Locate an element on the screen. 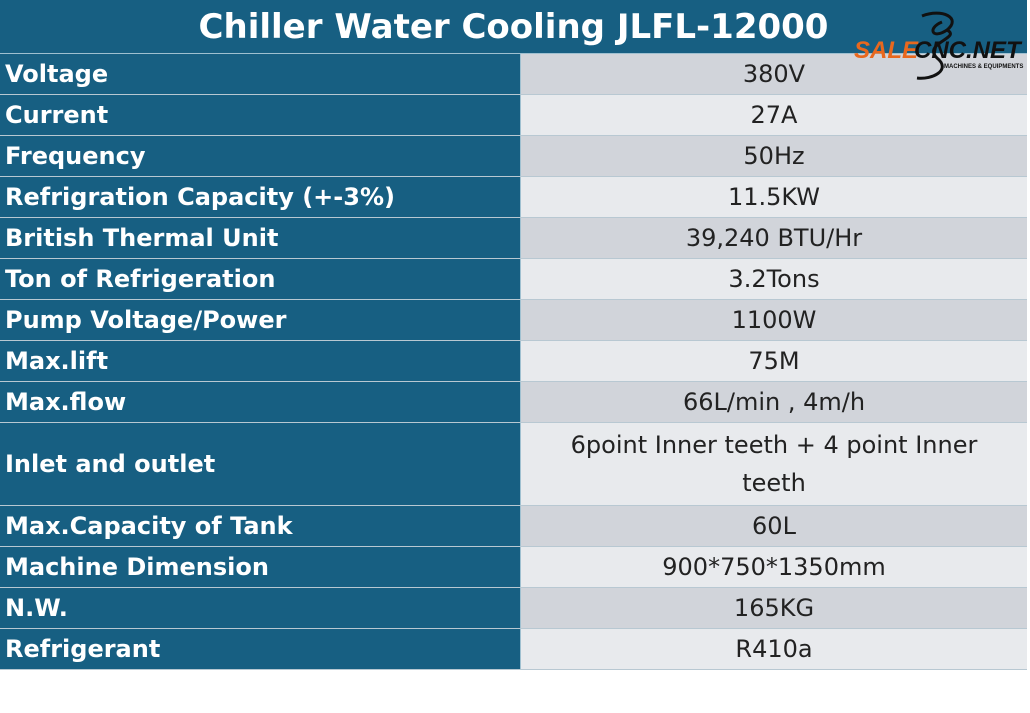 Image resolution: width=1030 pixels, height=713 pixels. row-value: 380V is located at coordinates (774, 74).